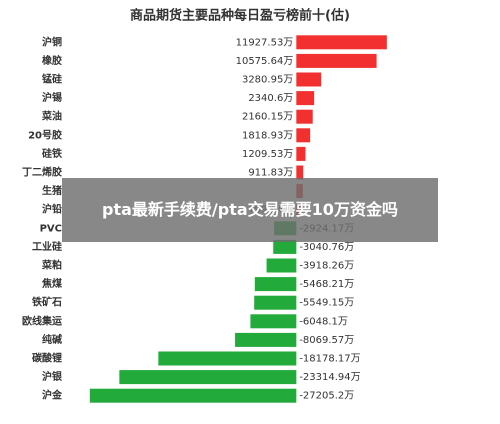 The image size is (500, 424). Describe the element at coordinates (51, 283) in the screenshot. I see `category-label: 焦煤` at that location.